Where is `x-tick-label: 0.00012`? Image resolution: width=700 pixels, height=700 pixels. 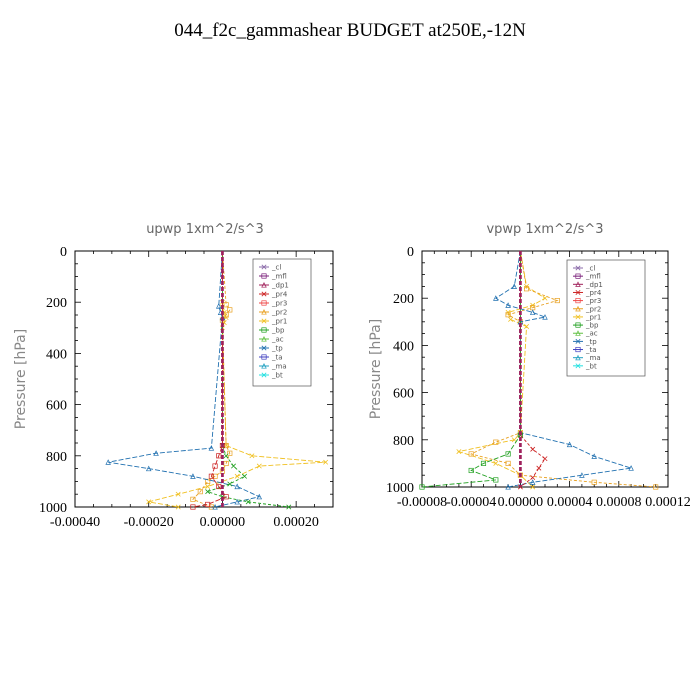
x-tick-label: 0.00012 is located at coordinates (668, 502).